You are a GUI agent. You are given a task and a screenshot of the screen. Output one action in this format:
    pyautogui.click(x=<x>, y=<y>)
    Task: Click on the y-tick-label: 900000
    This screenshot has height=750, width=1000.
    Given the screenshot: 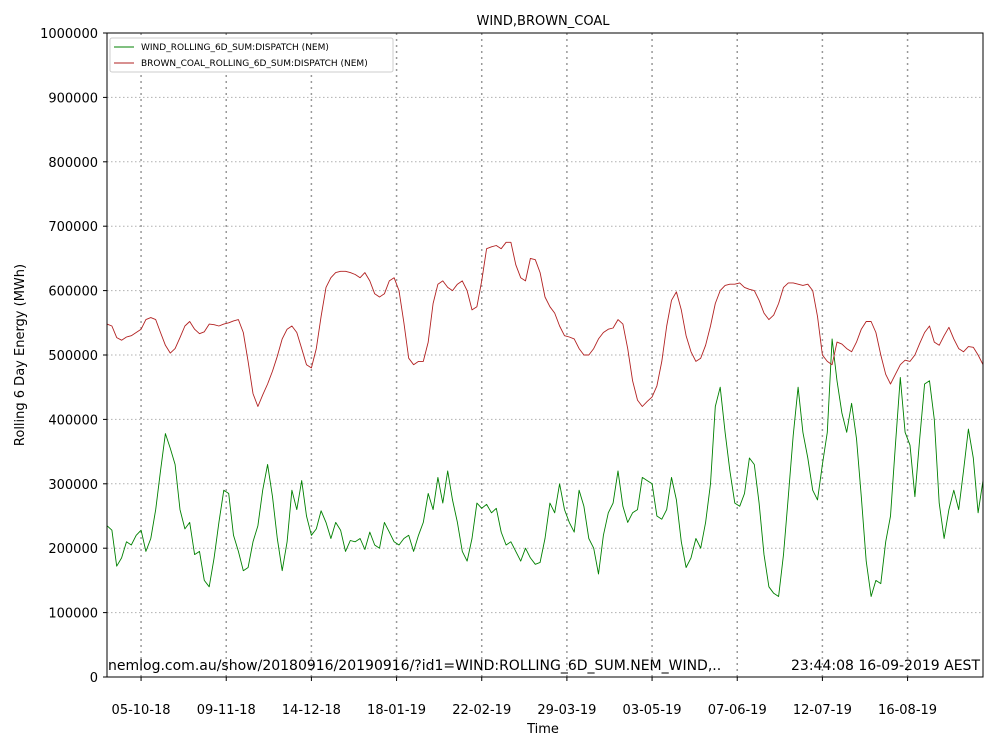 What is the action you would take?
    pyautogui.click(x=73, y=98)
    